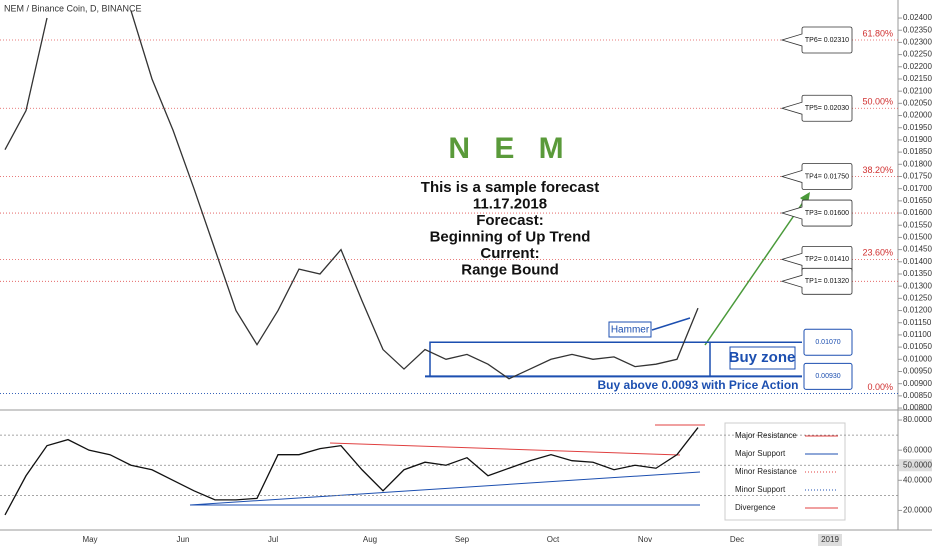  Describe the element at coordinates (827, 213) in the screenshot. I see `tp-label: TP3= 0.01600` at that location.